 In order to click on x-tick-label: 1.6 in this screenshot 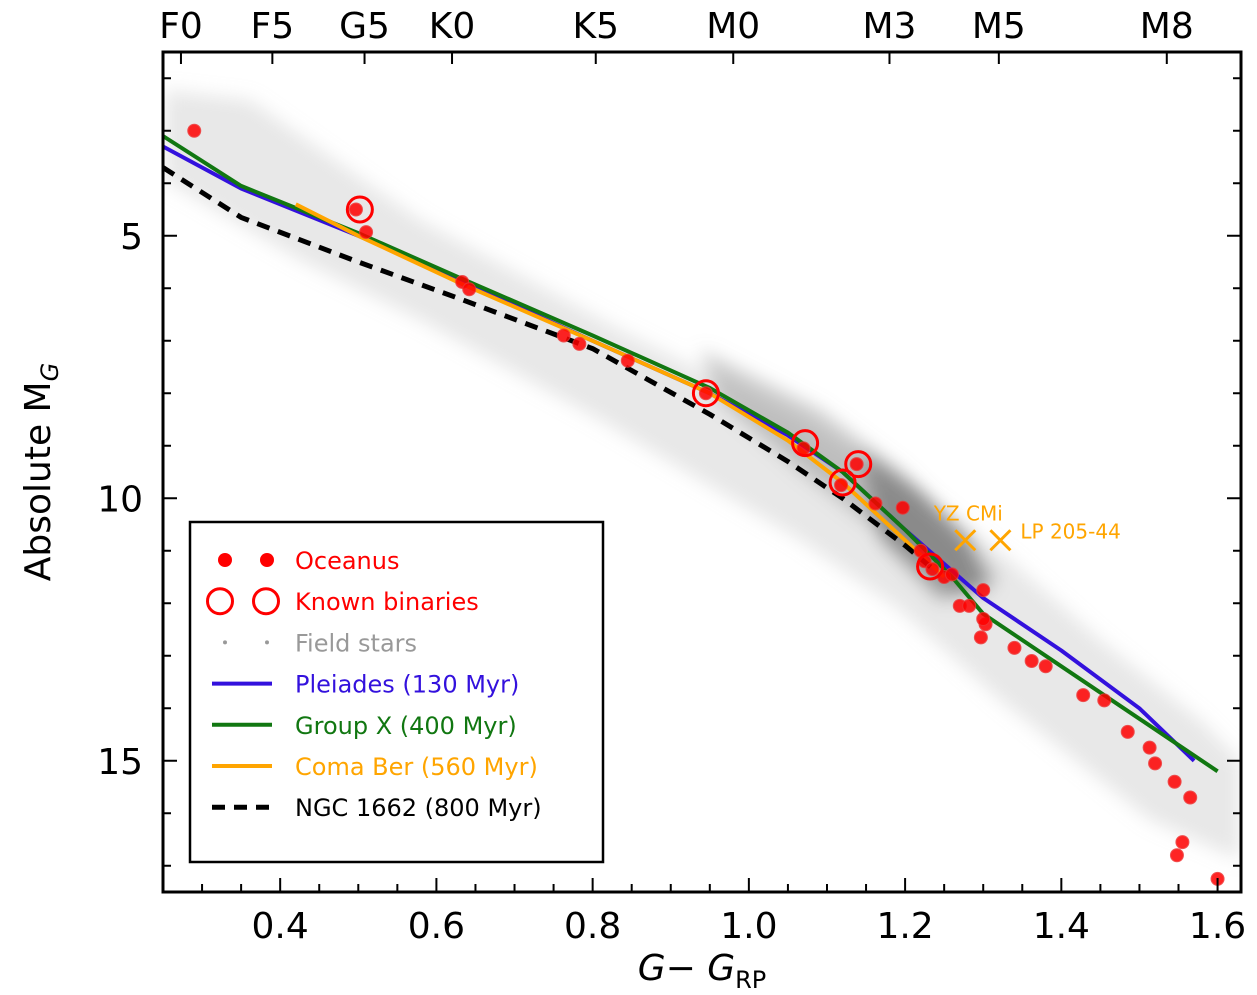, I will do `click(1217, 926)`.